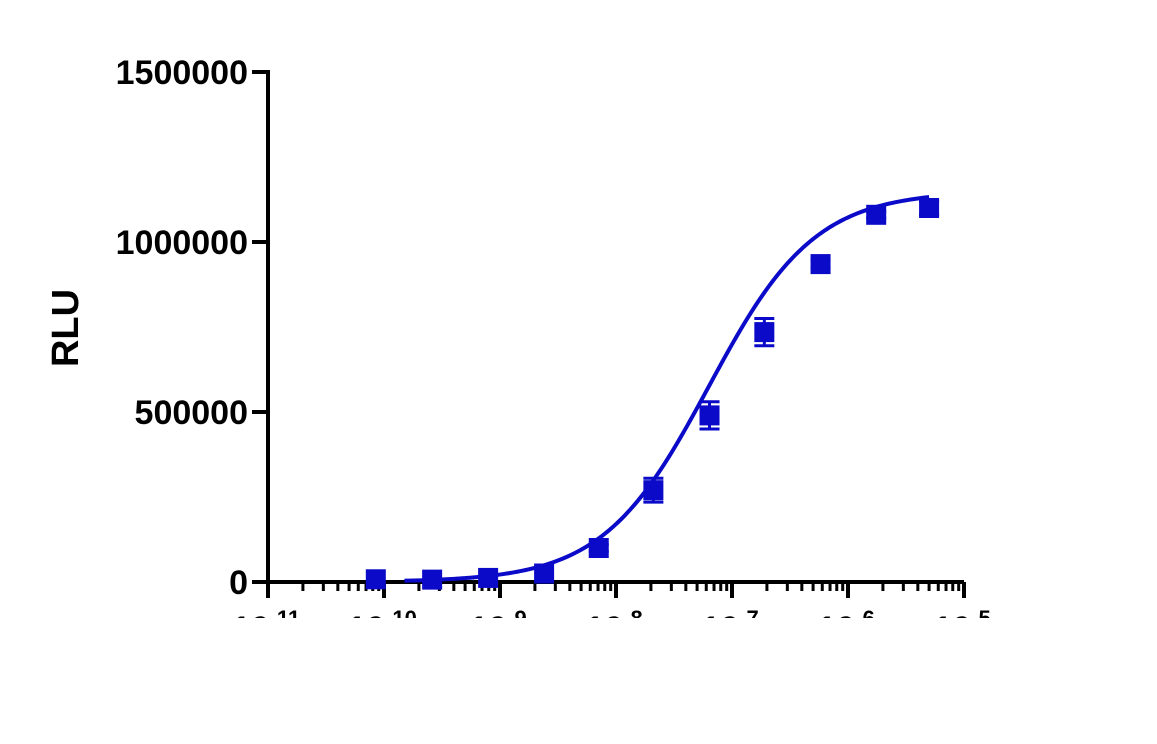  What do you see at coordinates (182, 243) in the screenshot?
I see `y-tick-label: 1000000` at bounding box center [182, 243].